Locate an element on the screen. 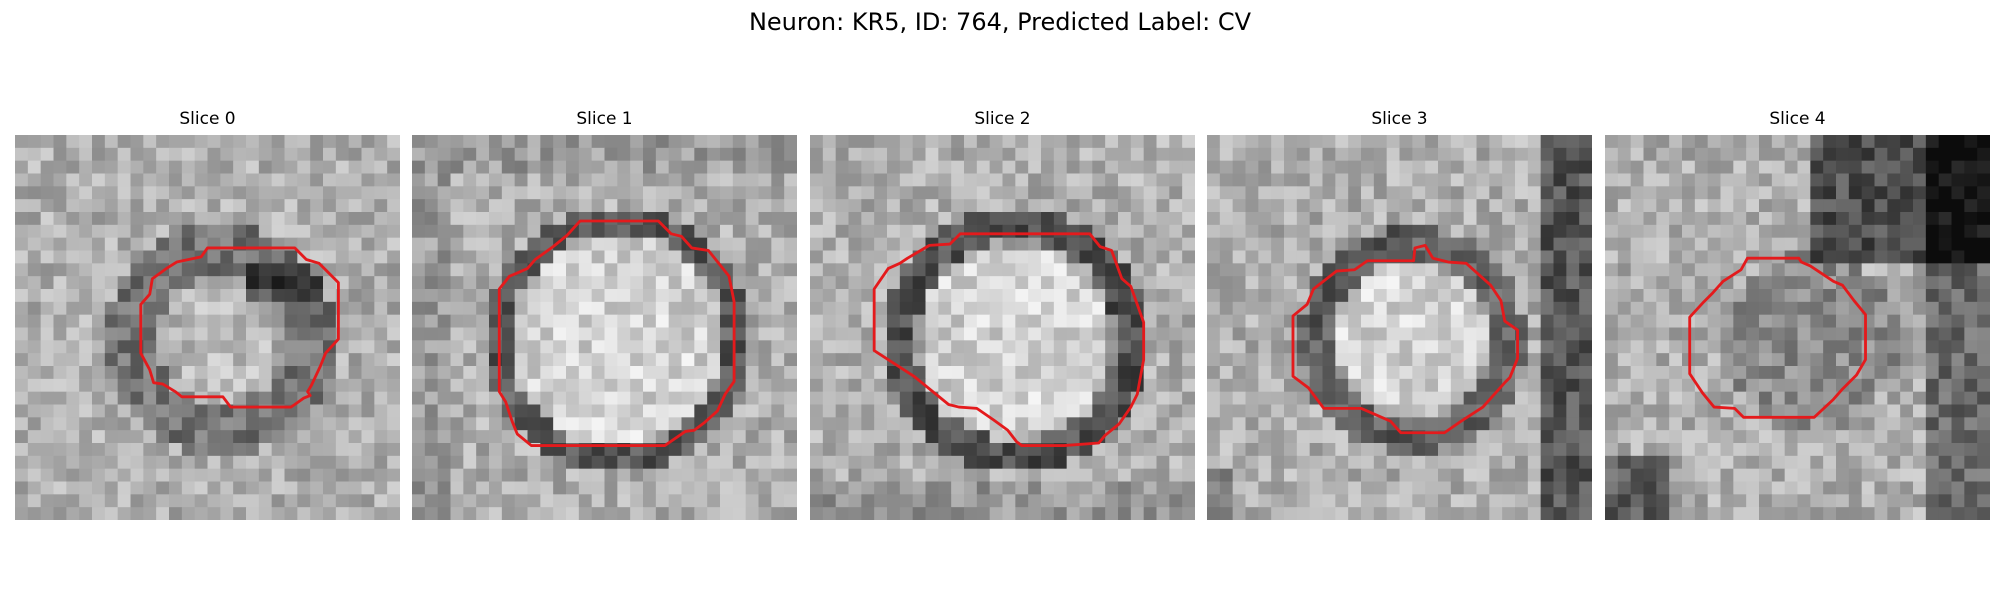 The width and height of the screenshot is (2000, 600). slice-title-0: Slice 0 is located at coordinates (207, 119).